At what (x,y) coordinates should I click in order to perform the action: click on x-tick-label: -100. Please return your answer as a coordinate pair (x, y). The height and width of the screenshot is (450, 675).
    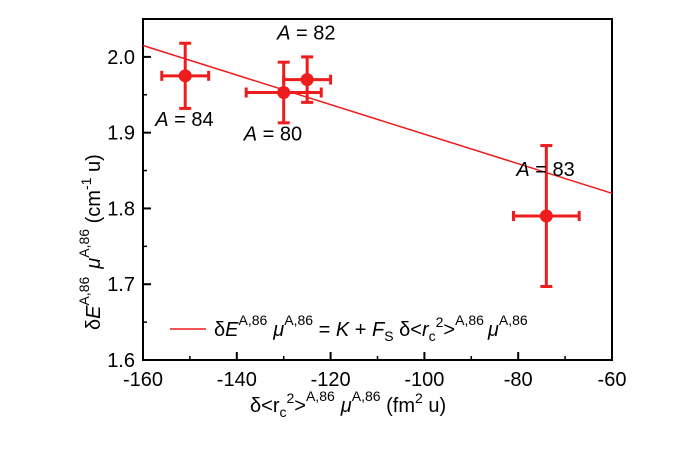
    Looking at the image, I should click on (424, 380).